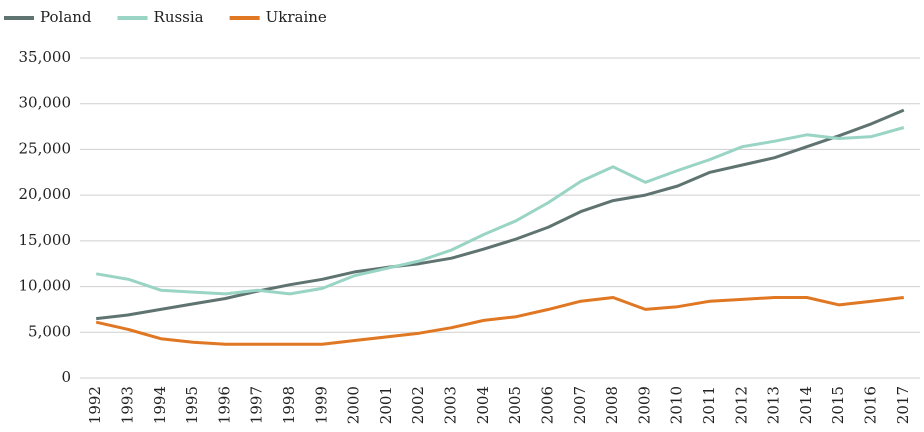 The height and width of the screenshot is (432, 924). Describe the element at coordinates (677, 405) in the screenshot. I see `x-tick-label: 2010` at that location.